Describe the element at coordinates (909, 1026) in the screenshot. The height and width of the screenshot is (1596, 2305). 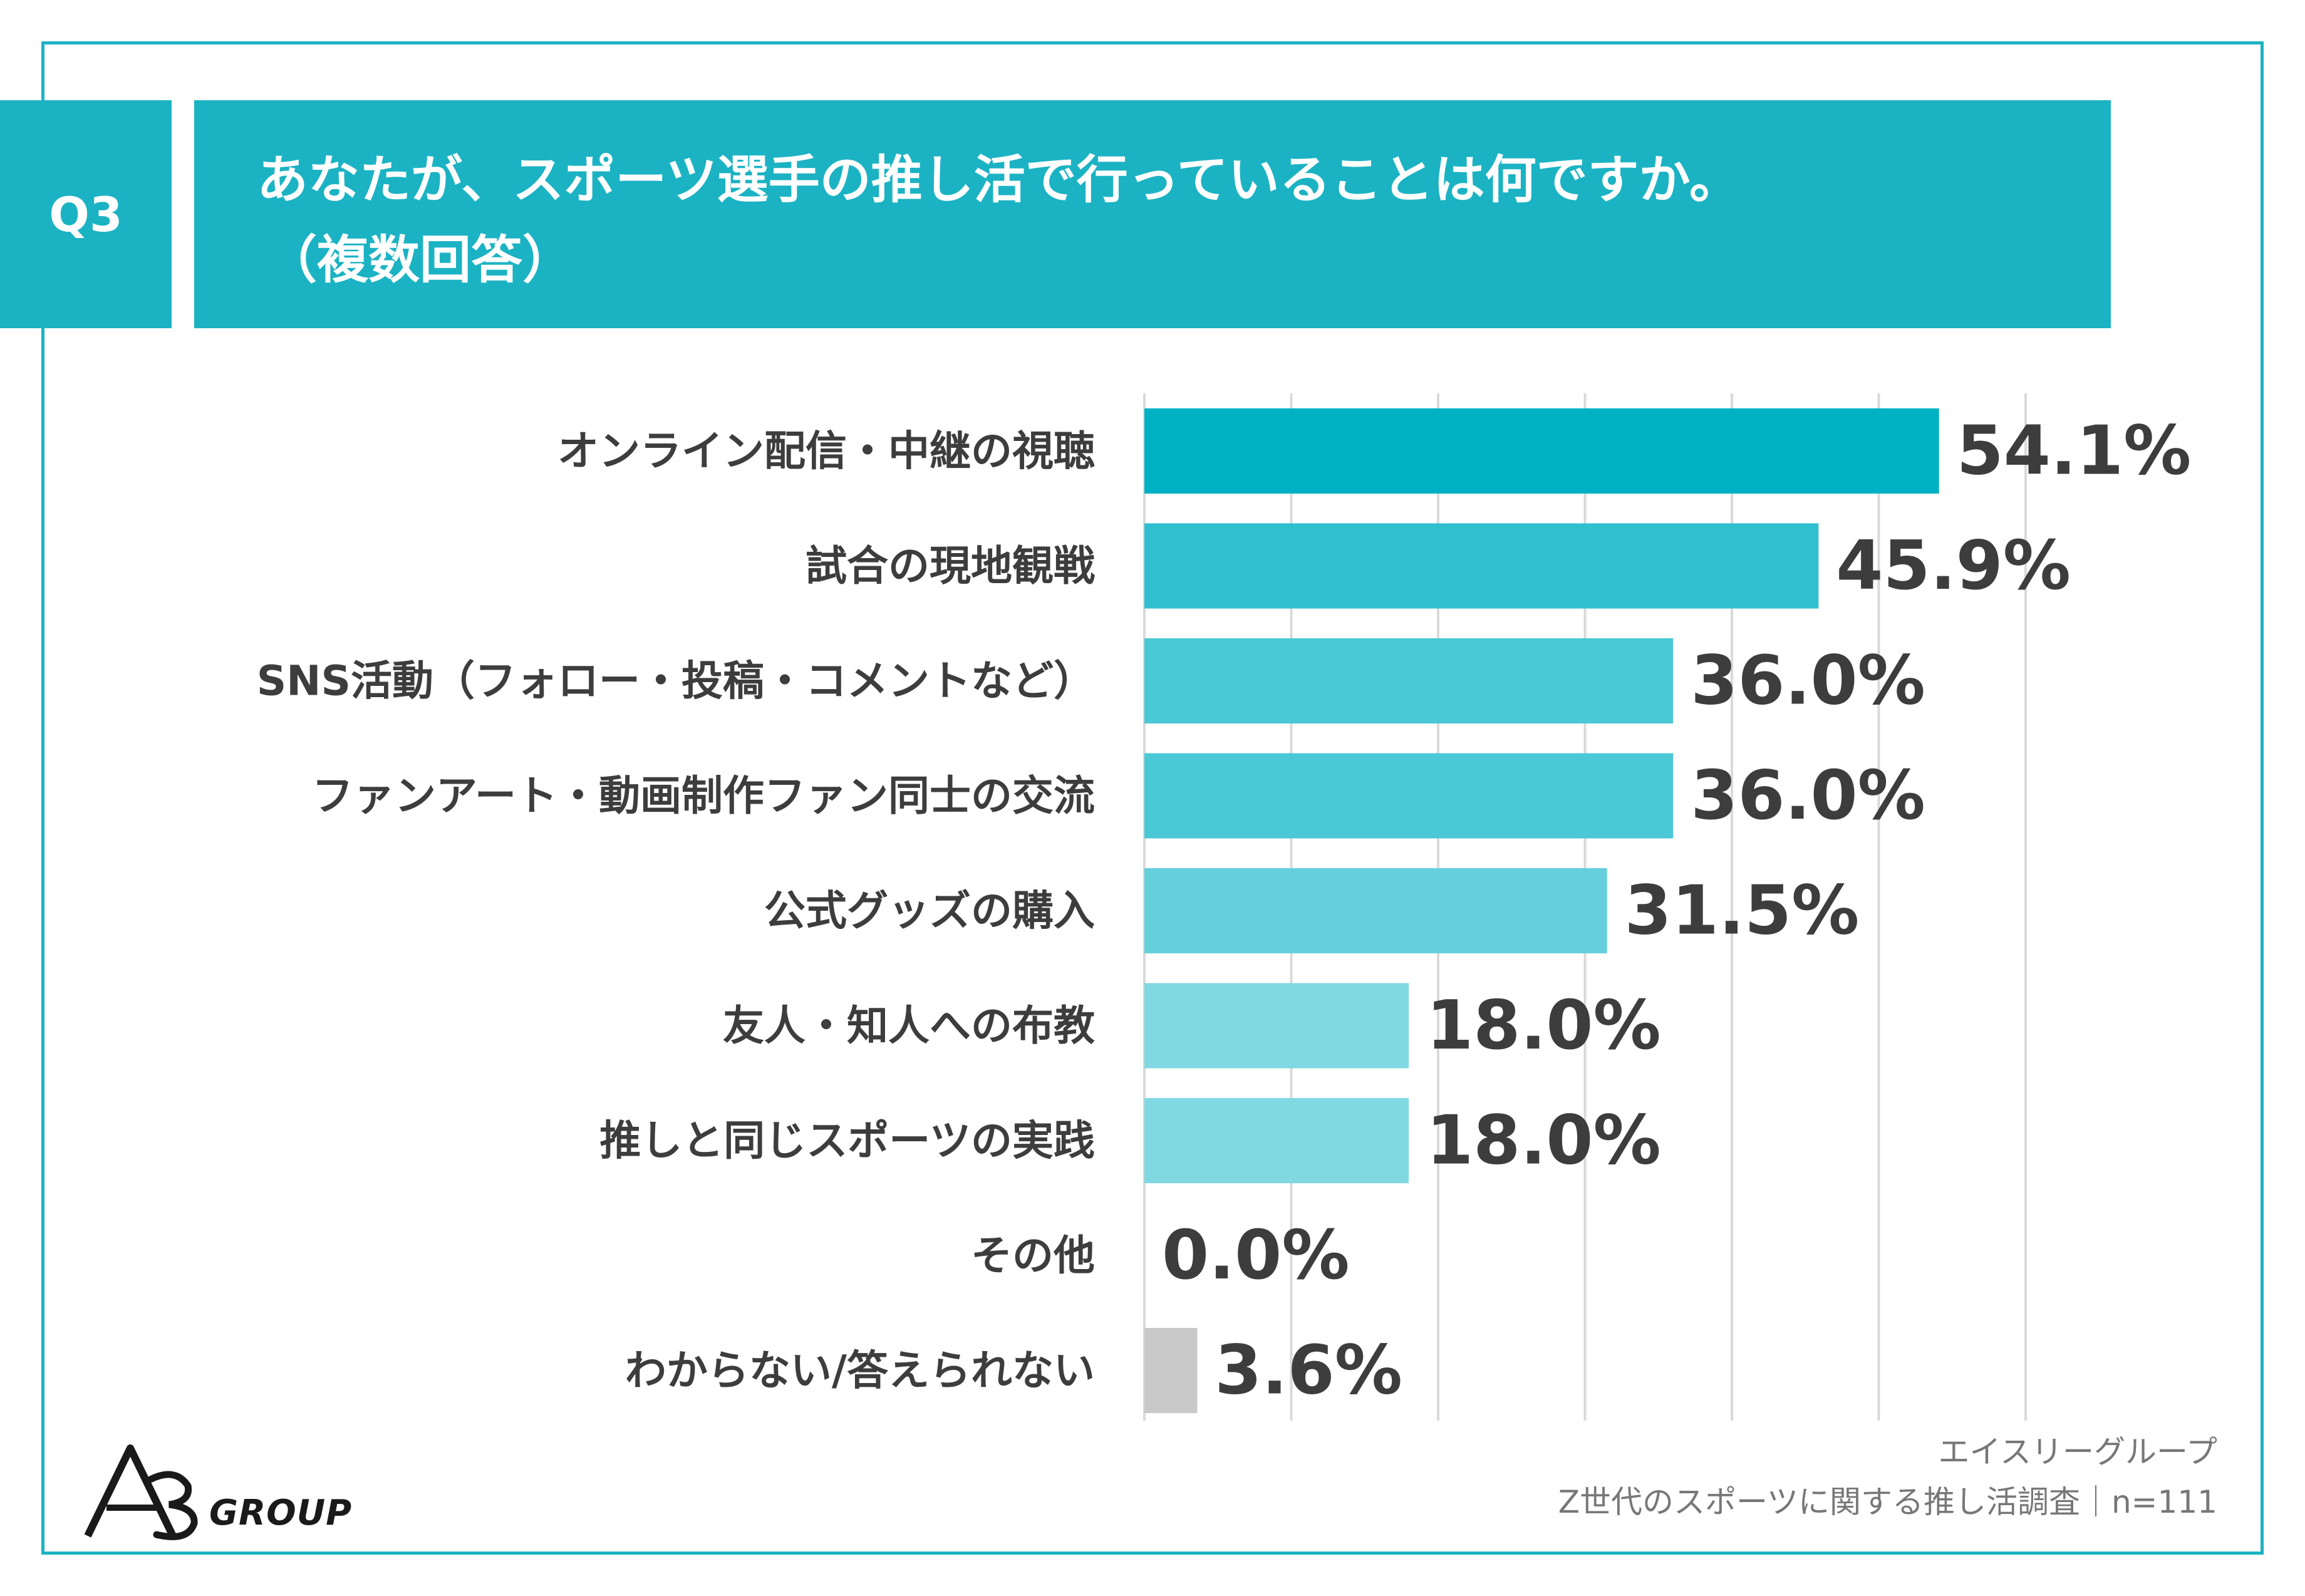
I see `category-label: 友人・知人への布教` at that location.